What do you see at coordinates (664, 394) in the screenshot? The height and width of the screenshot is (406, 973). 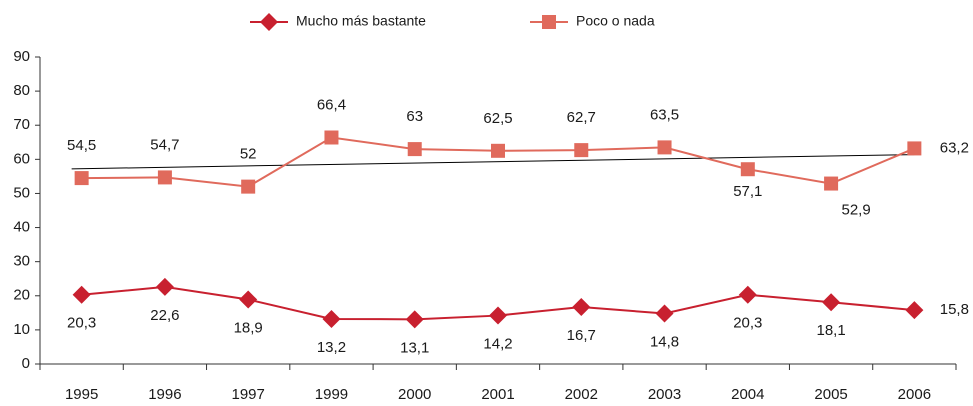 I see `x-tick-label: 2003` at bounding box center [664, 394].